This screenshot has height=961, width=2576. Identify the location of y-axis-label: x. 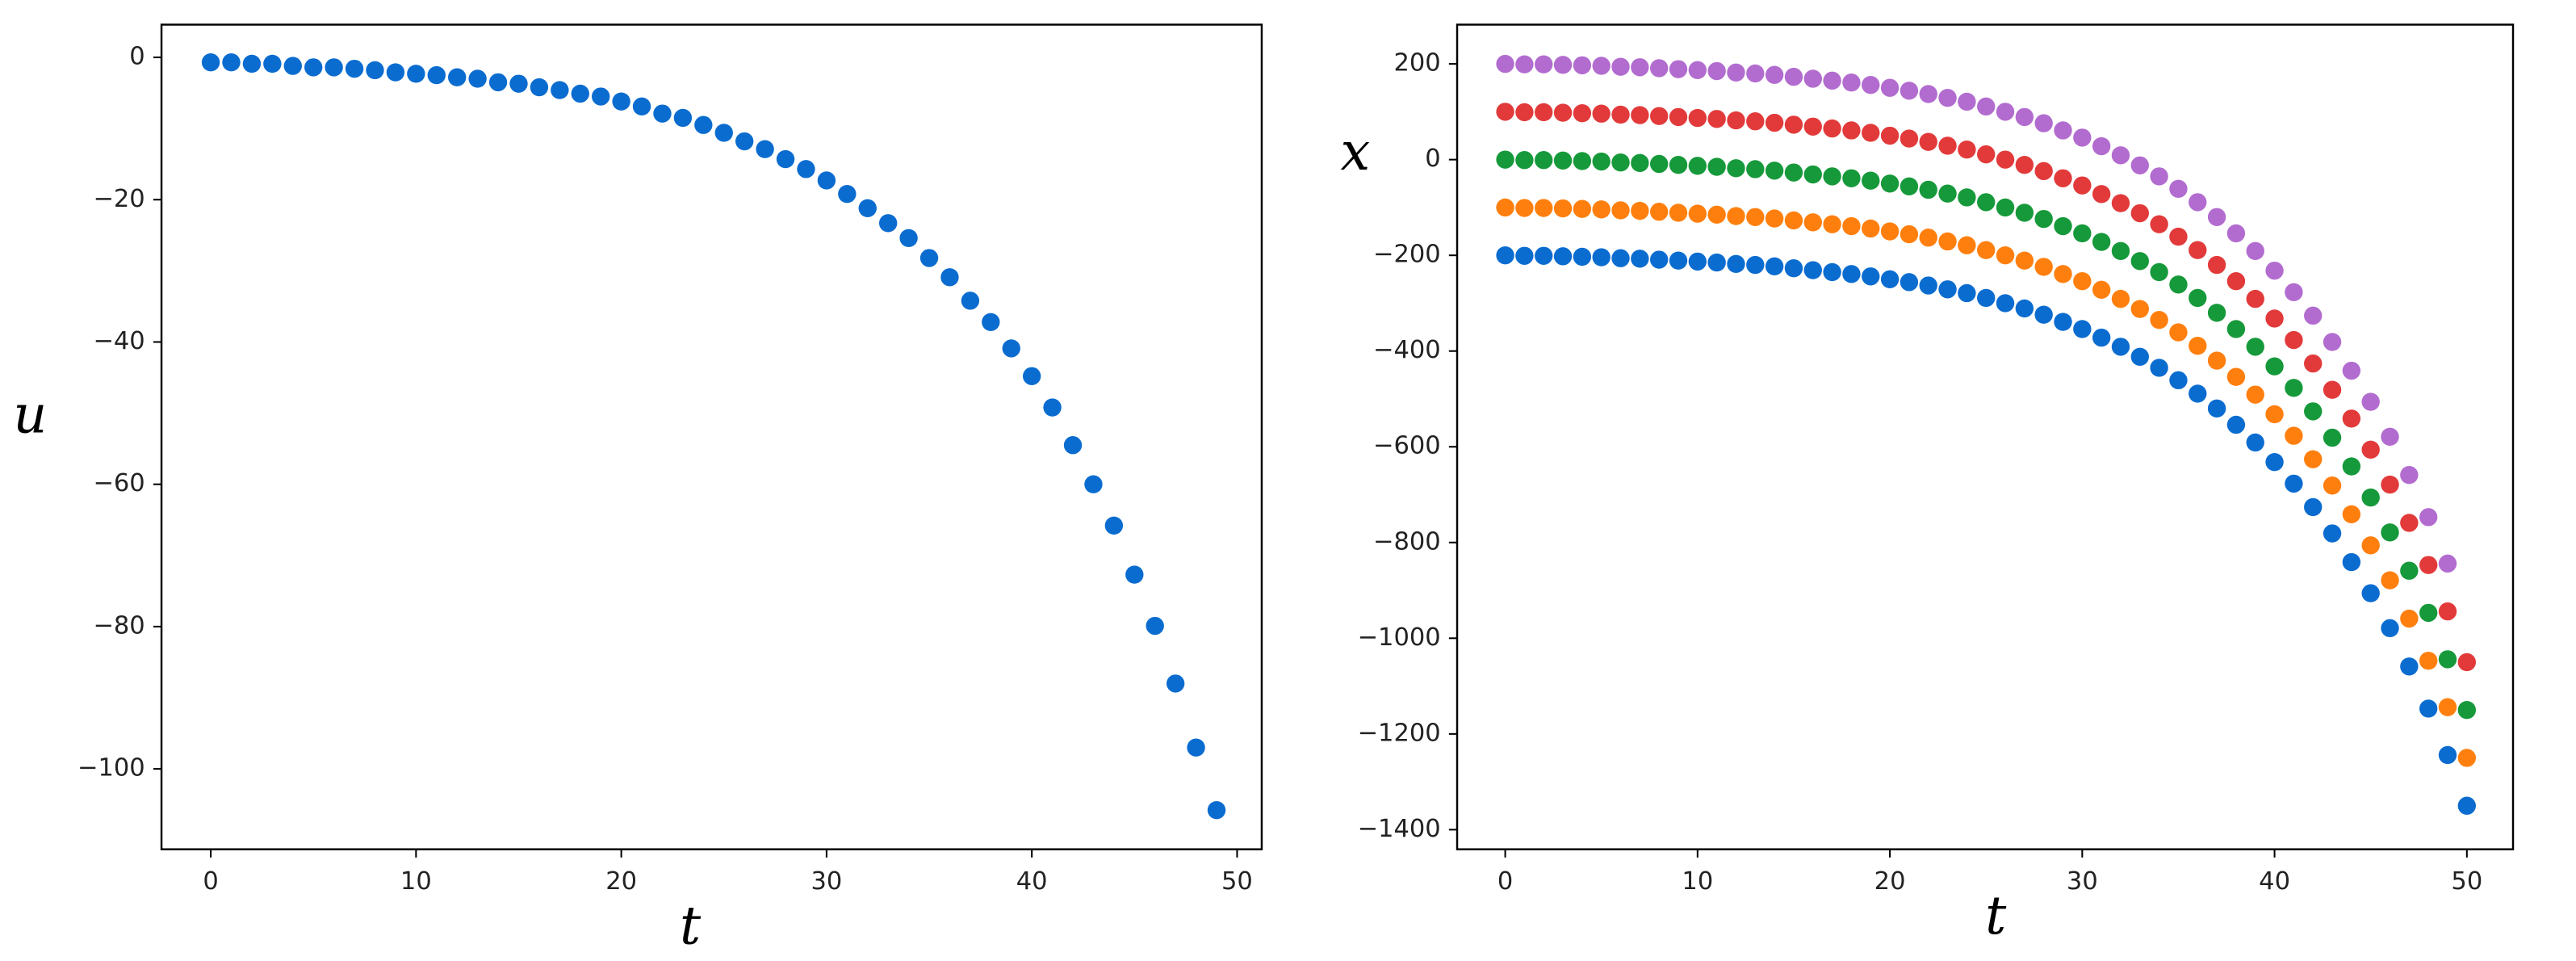
(1356, 152).